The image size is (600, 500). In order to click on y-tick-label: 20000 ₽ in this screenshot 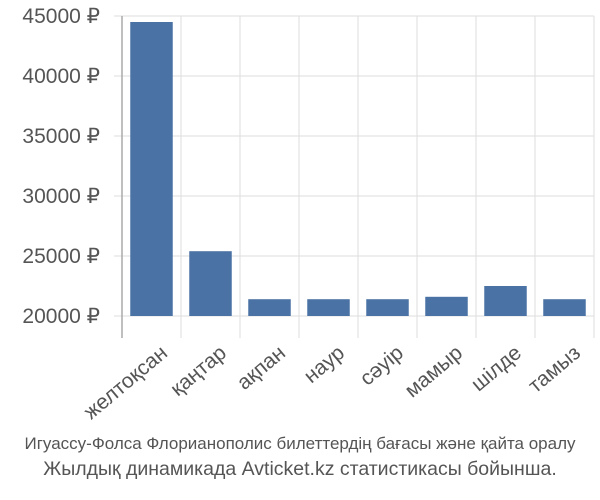, I will do `click(61, 316)`.